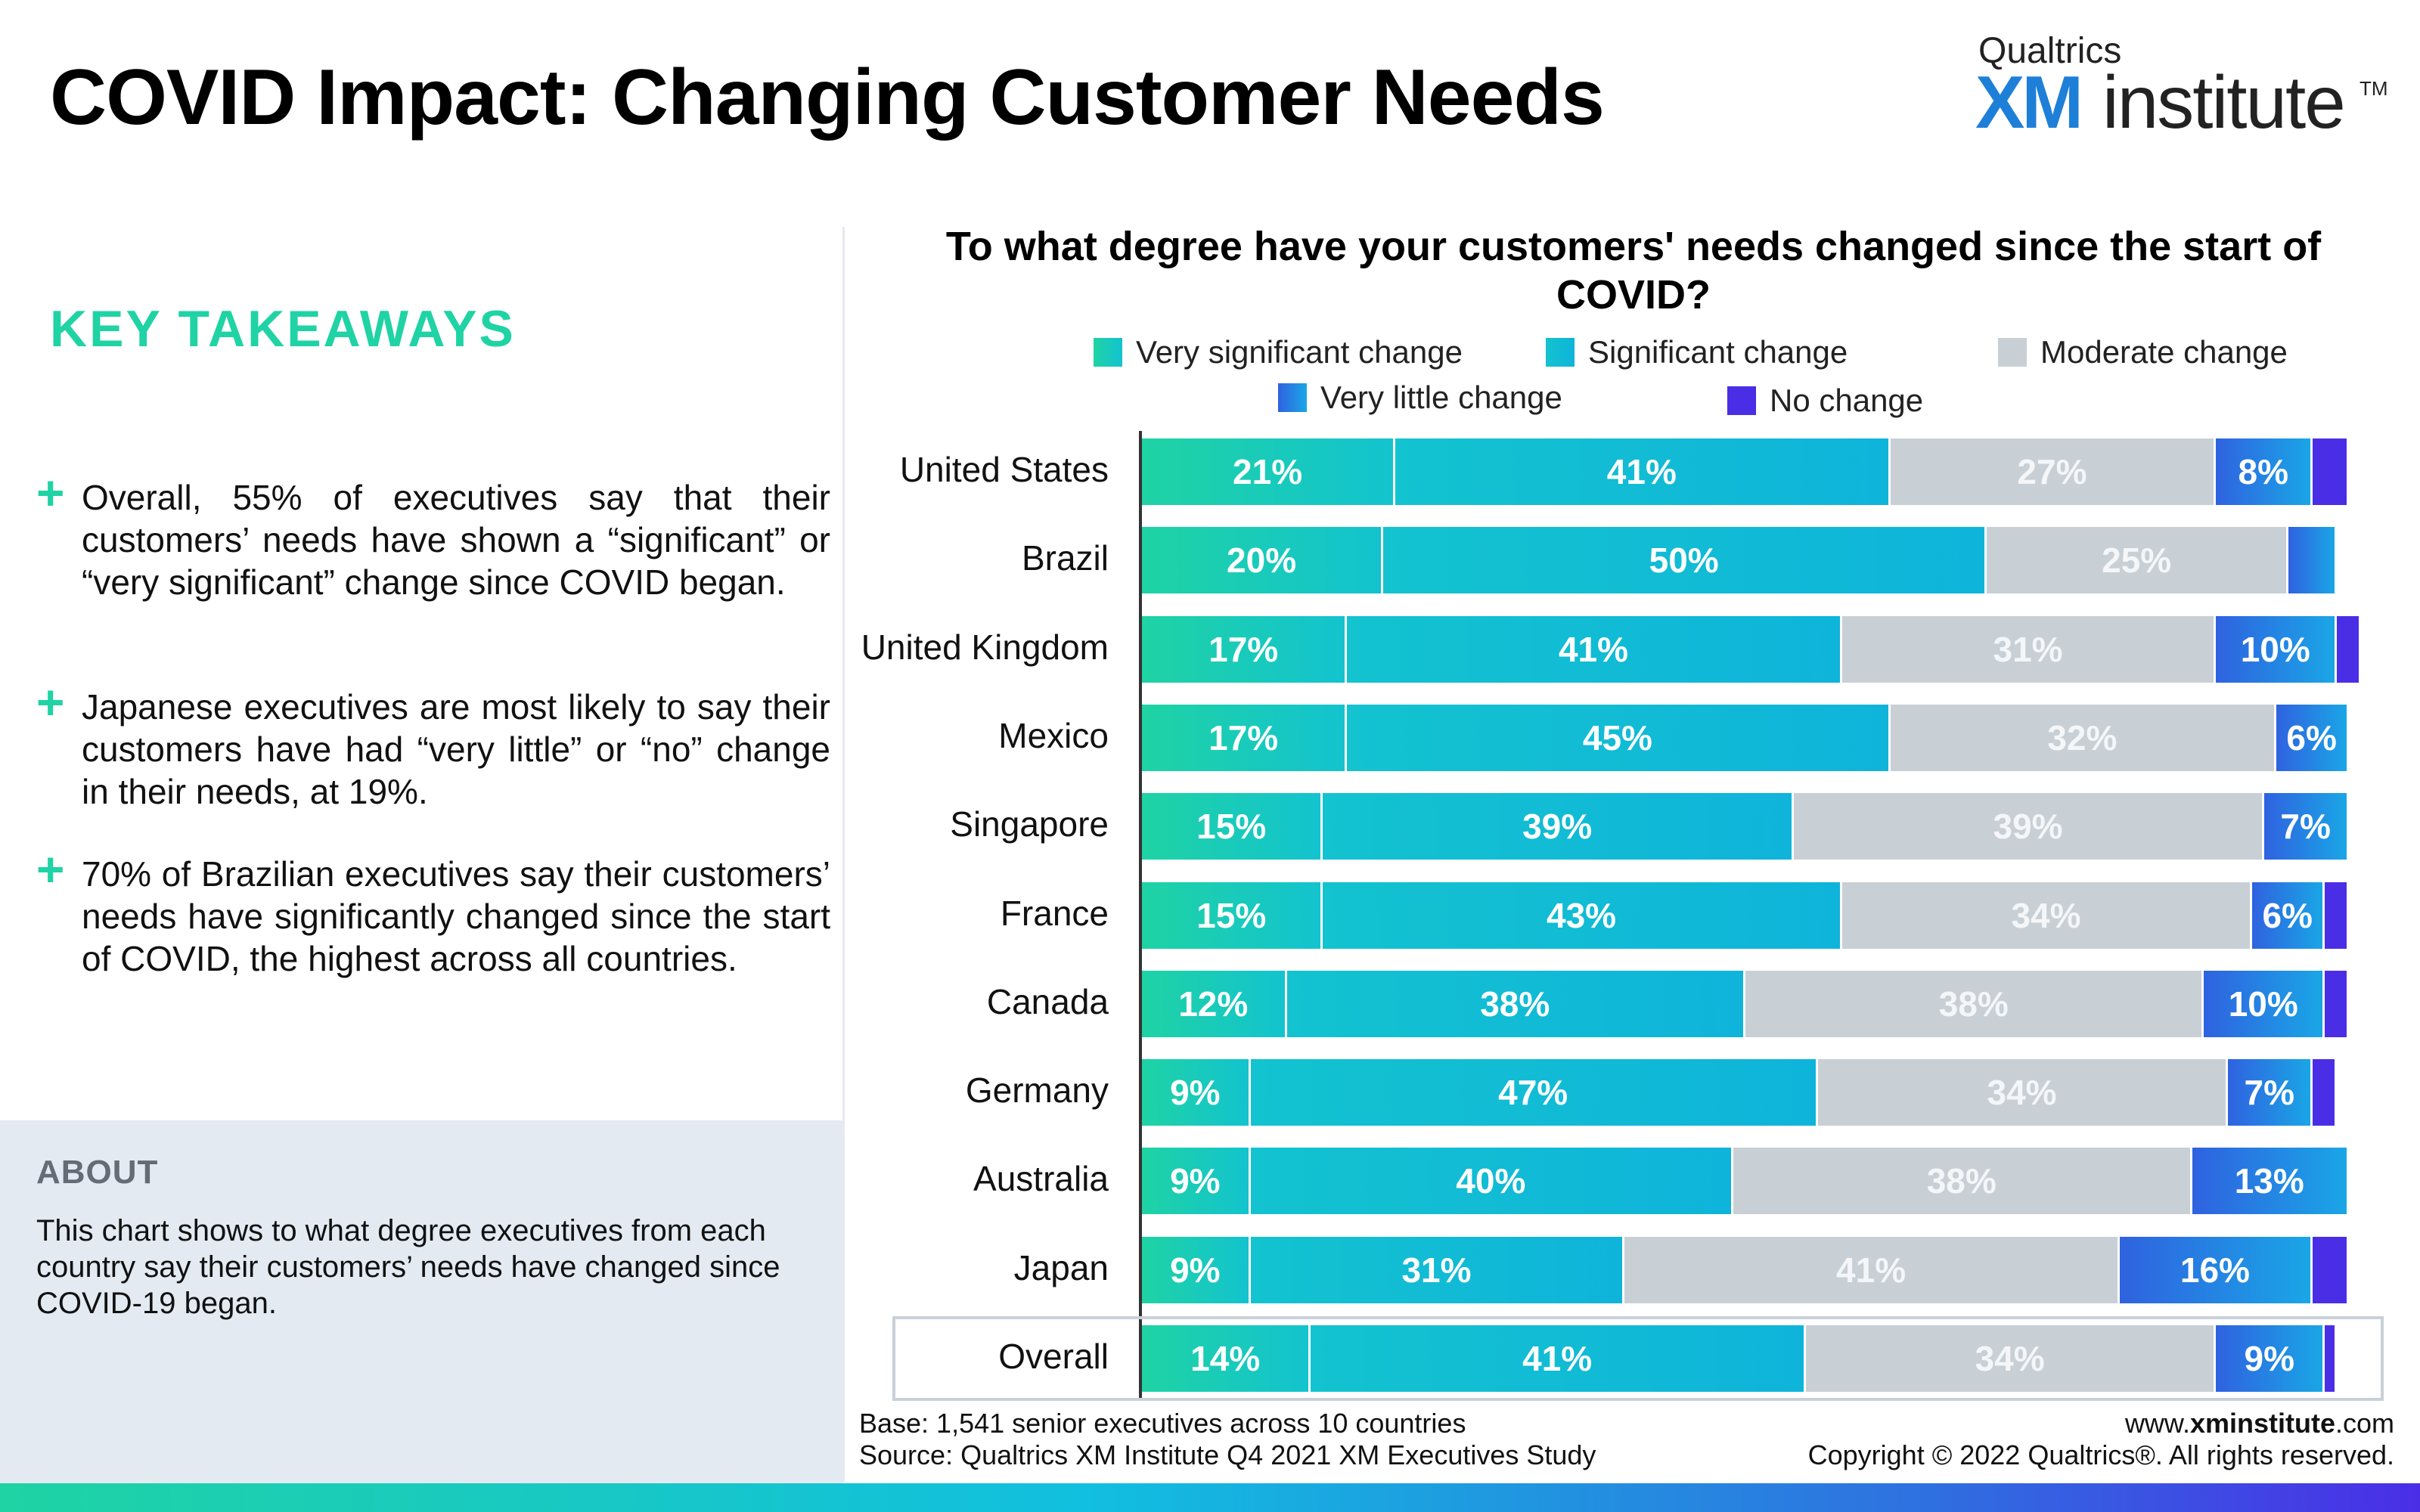 The height and width of the screenshot is (1512, 2420). I want to click on xm-institute-logo: Qualtrics XM institute TM, so click(2181, 87).